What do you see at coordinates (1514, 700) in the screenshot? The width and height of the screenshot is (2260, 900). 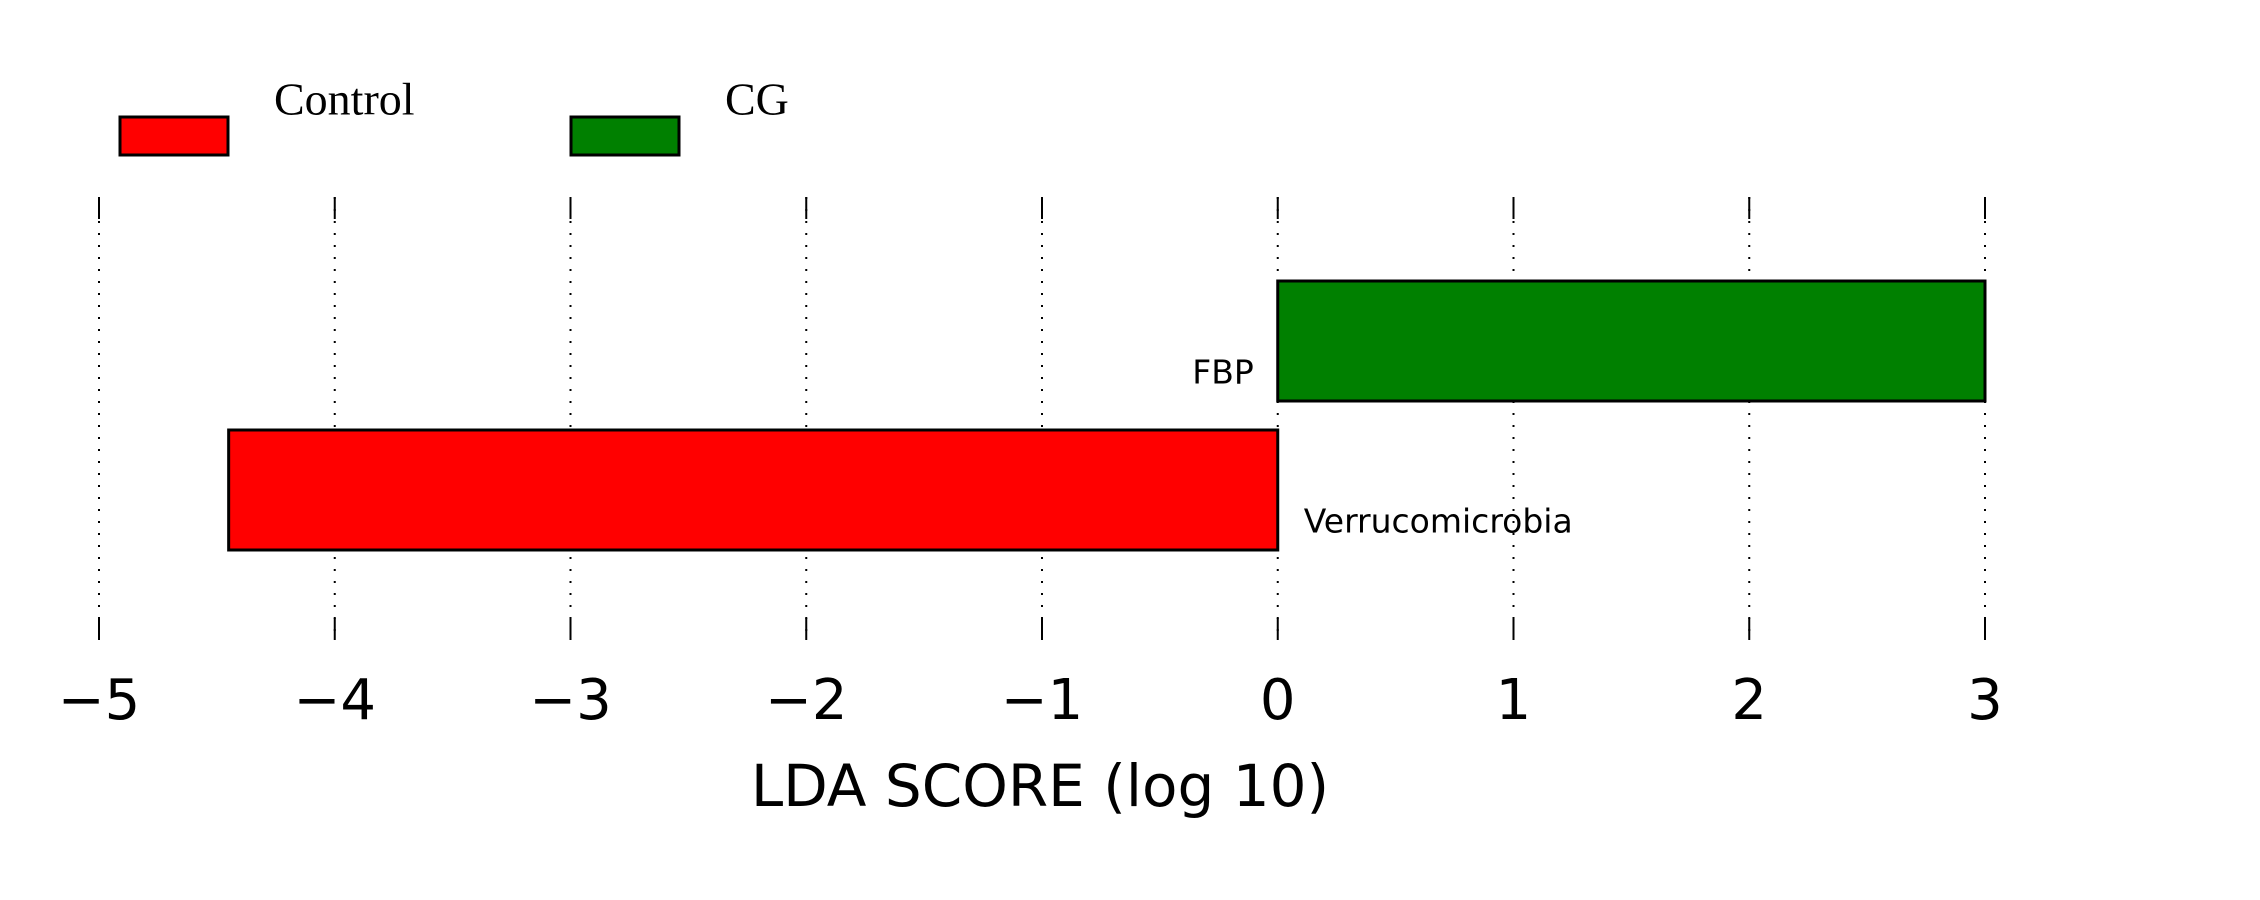 I see `x-tick-label: 1` at bounding box center [1514, 700].